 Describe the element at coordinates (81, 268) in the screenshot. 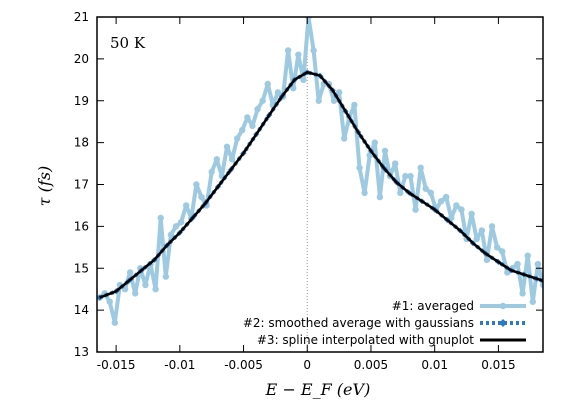

I see `y-tick-label: 15` at that location.